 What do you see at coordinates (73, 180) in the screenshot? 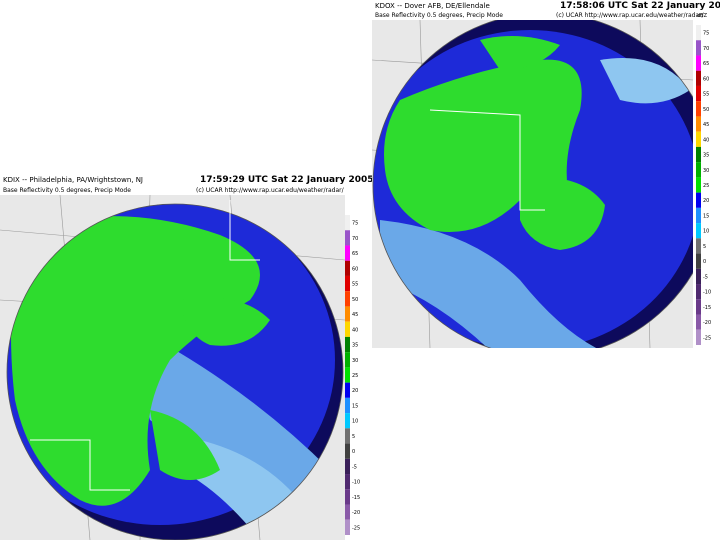
I see `left-station: KDIX -- Philadelphia, PA/Wrightstown, NJ` at bounding box center [73, 180].